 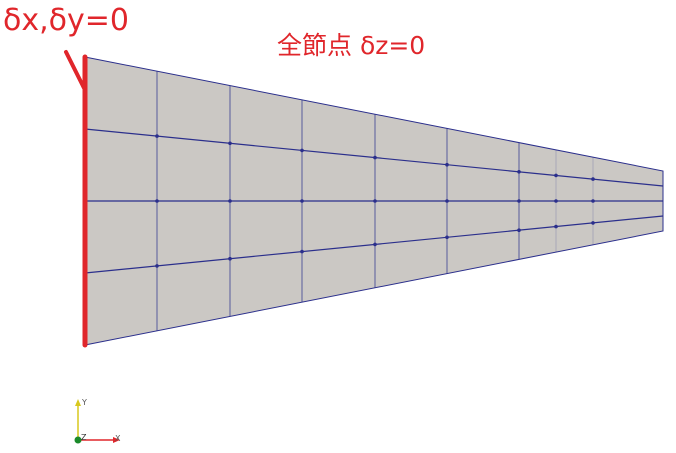 I want to click on y-axis-arrow, so click(x=78, y=402).